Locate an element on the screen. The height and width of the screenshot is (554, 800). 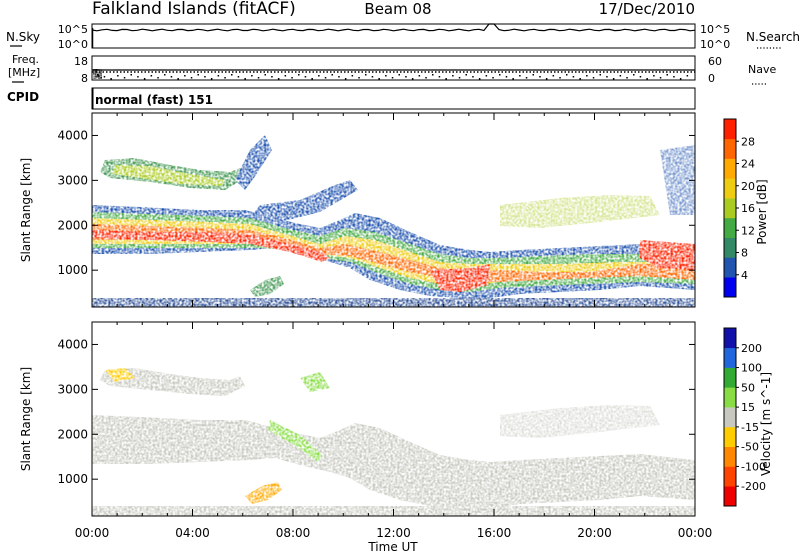
velocity-colorbar: 200 100 50 15 -15 -50 -100 -200 is located at coordinates (744, 417).